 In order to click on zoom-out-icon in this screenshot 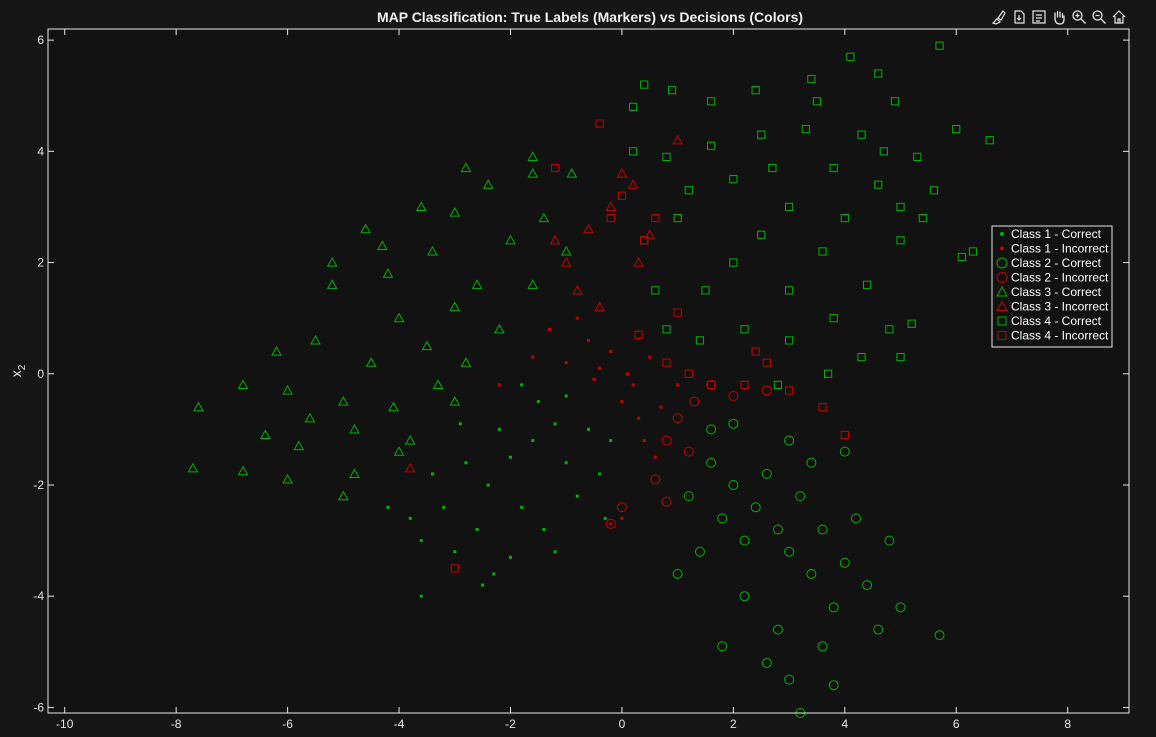, I will do `click(1099, 17)`.